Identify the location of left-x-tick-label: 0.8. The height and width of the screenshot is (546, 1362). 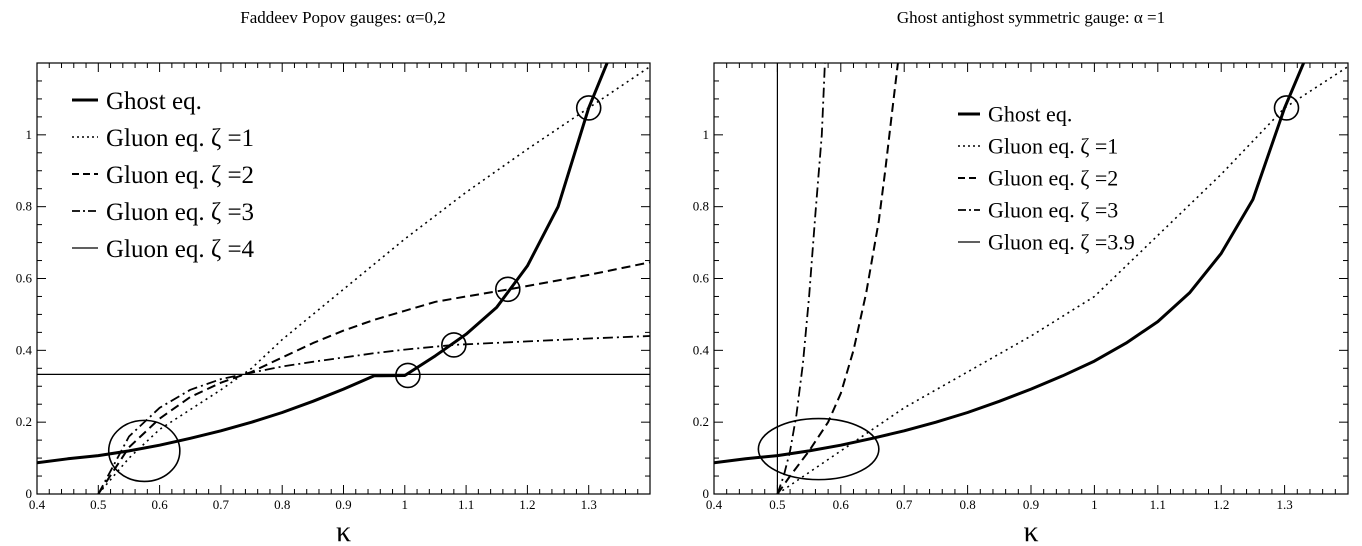
(282, 504).